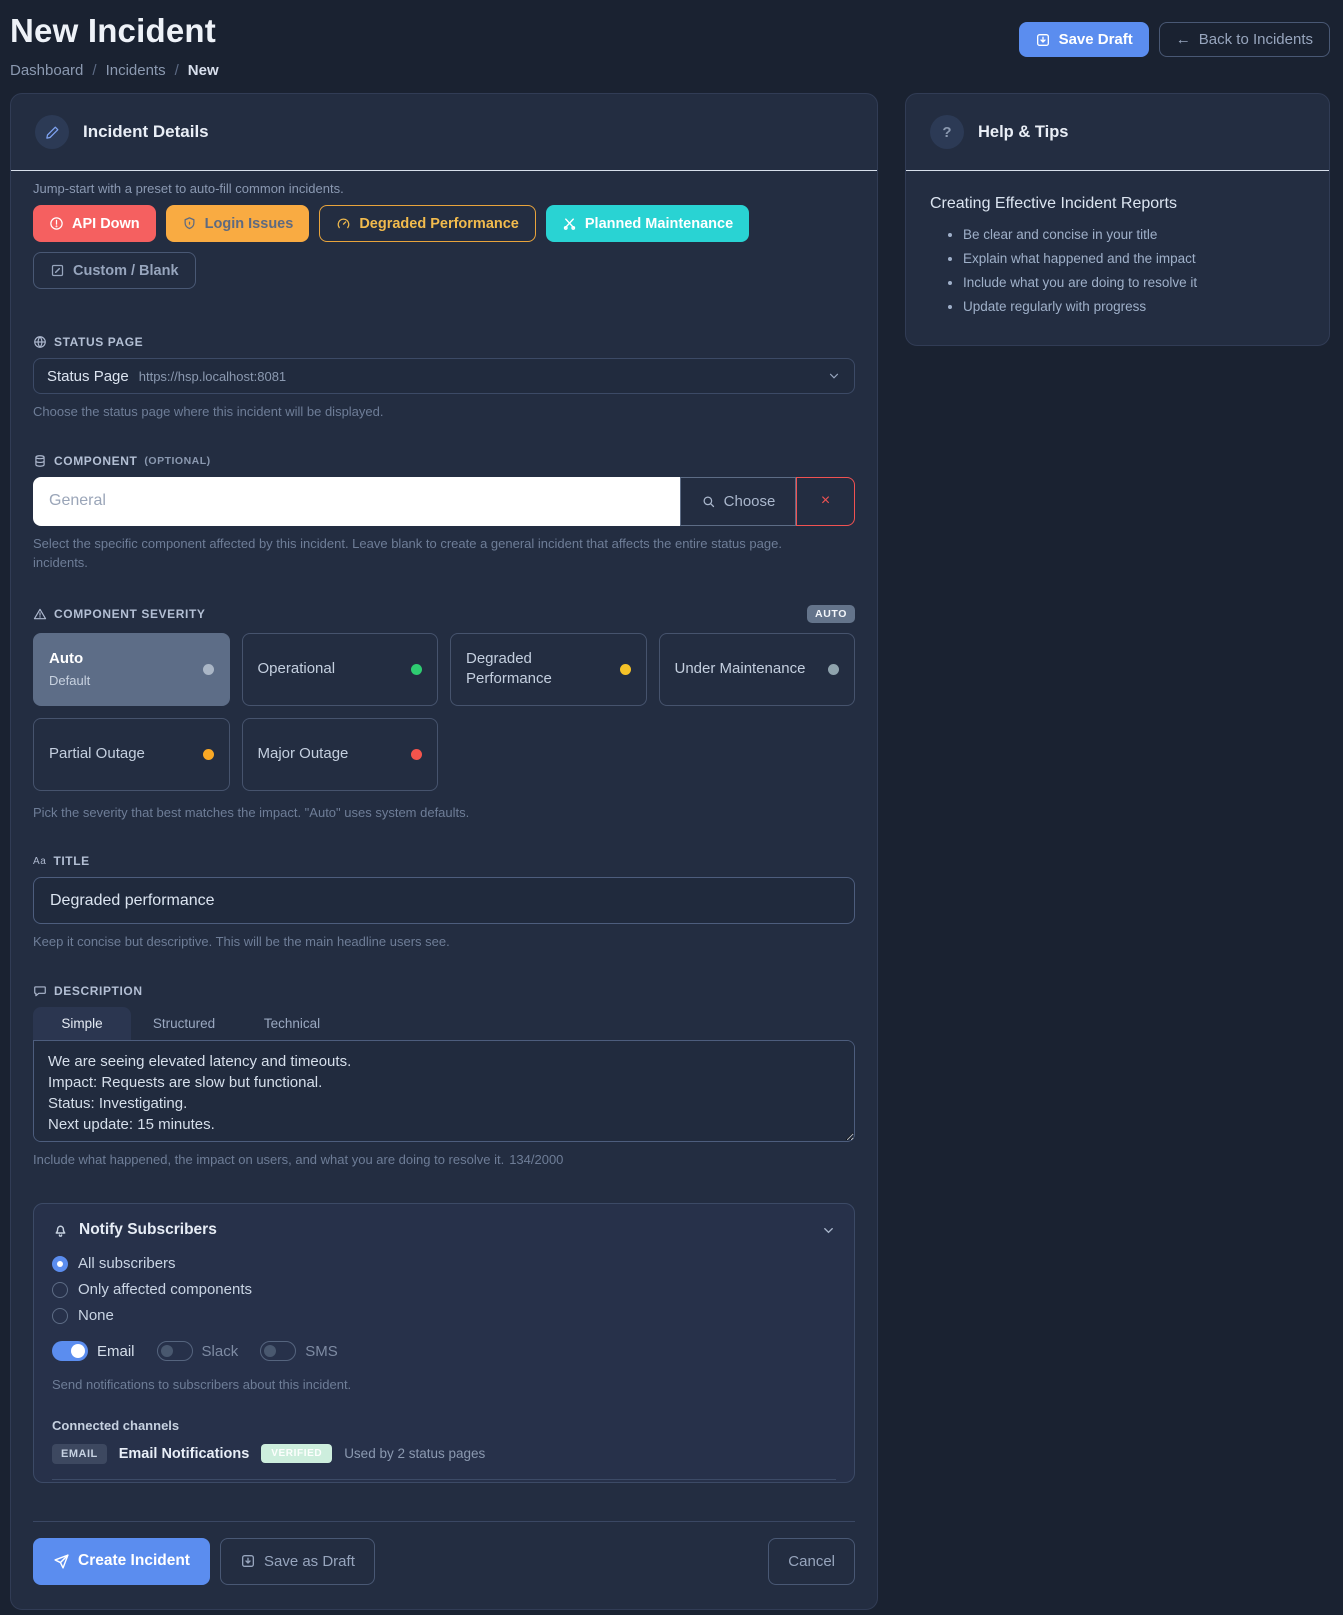  I want to click on edit-square-icon, so click(57, 270).